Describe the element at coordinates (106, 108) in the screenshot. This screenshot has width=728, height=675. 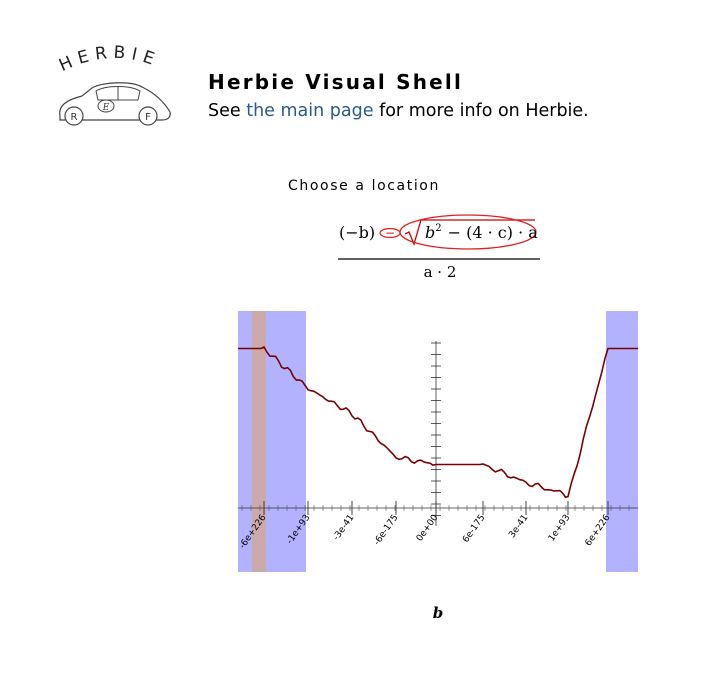
I see `logo-emblem-text: E` at that location.